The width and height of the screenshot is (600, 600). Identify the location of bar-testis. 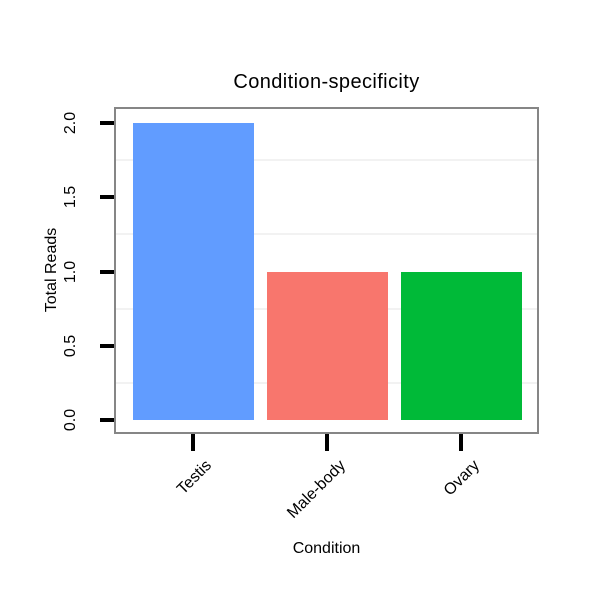
(193, 271).